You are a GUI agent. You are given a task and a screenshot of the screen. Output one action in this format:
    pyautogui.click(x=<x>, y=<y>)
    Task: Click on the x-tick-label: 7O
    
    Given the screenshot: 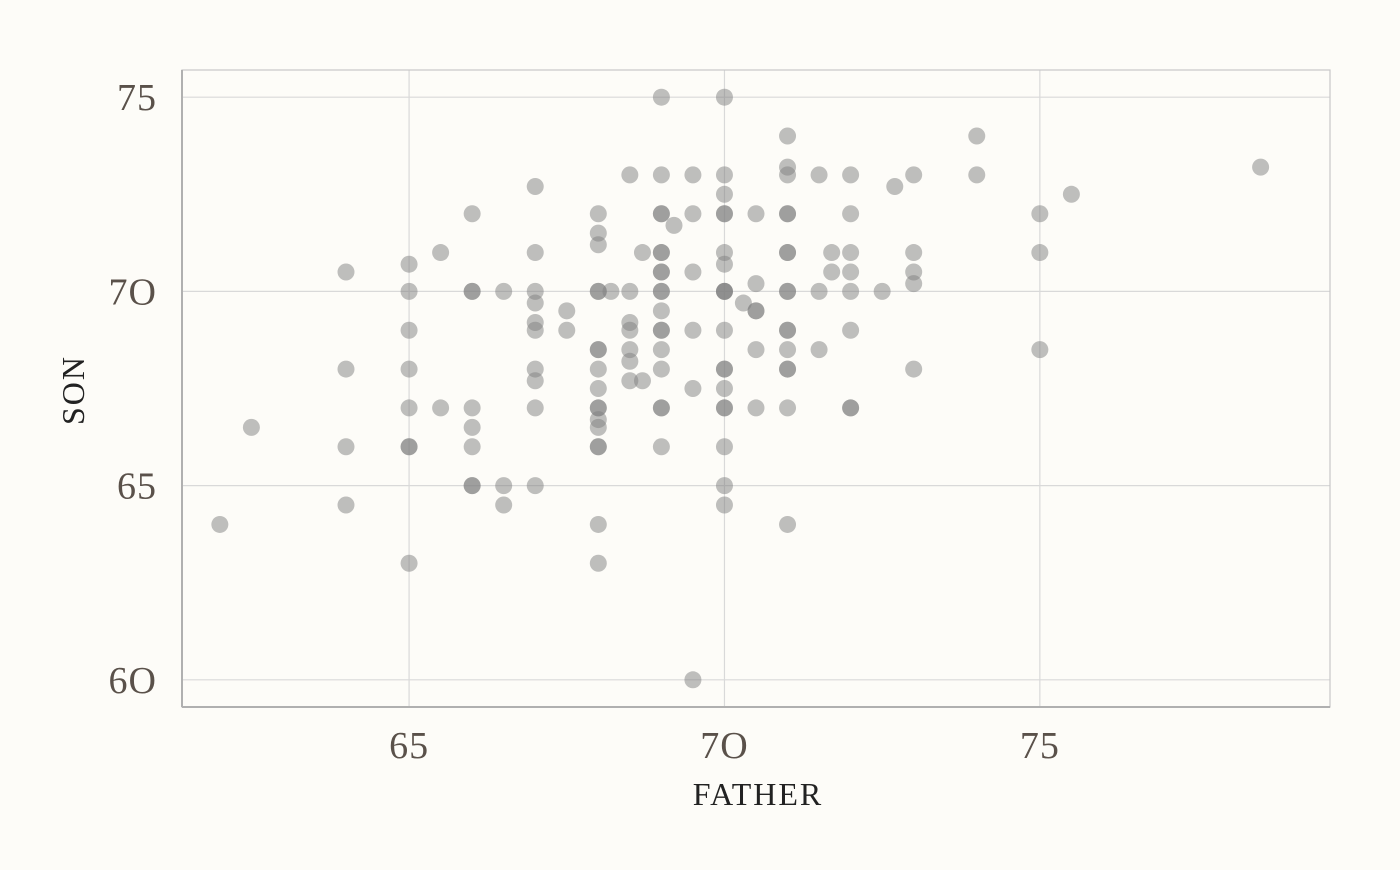 What is the action you would take?
    pyautogui.click(x=724, y=746)
    